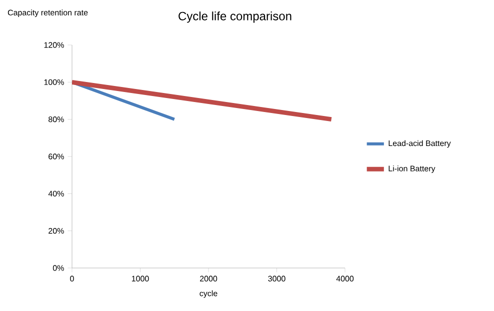 This screenshot has width=494, height=311. What do you see at coordinates (235, 17) in the screenshot?
I see `chart-title: Cycle life comparison` at bounding box center [235, 17].